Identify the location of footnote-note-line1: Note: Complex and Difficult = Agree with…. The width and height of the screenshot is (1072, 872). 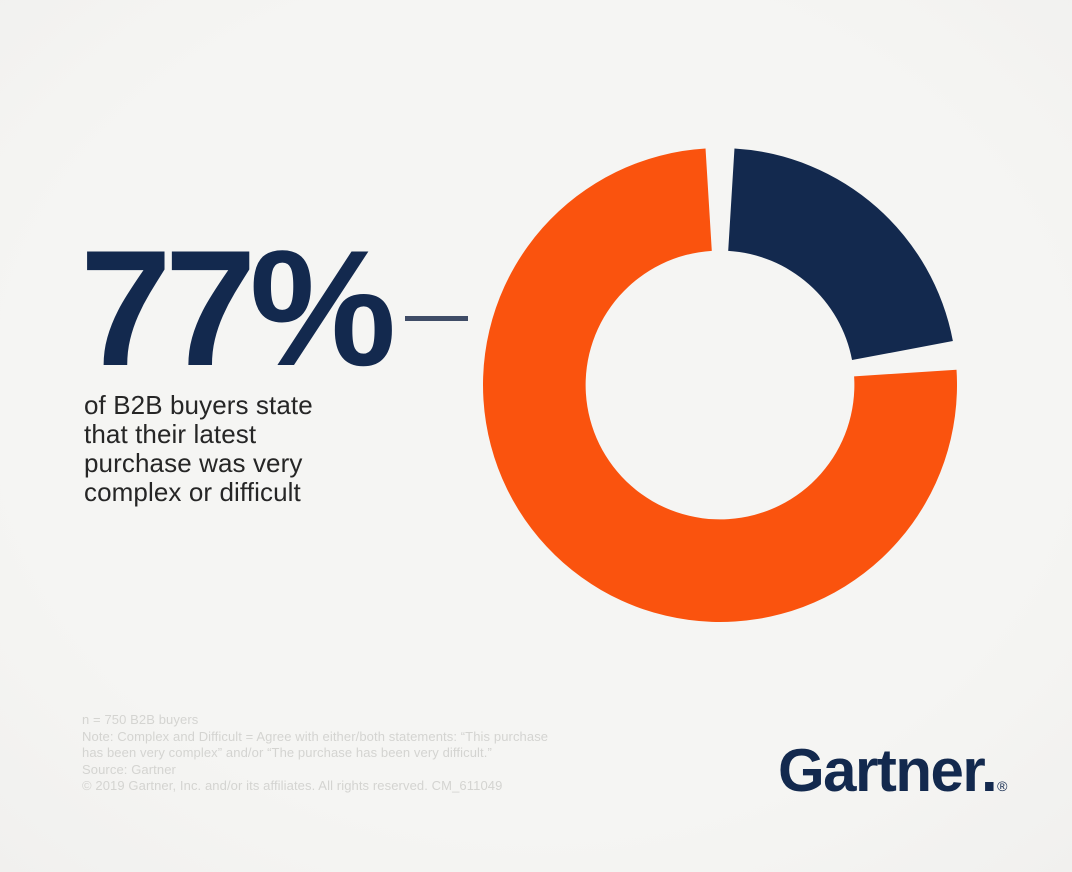
(315, 736).